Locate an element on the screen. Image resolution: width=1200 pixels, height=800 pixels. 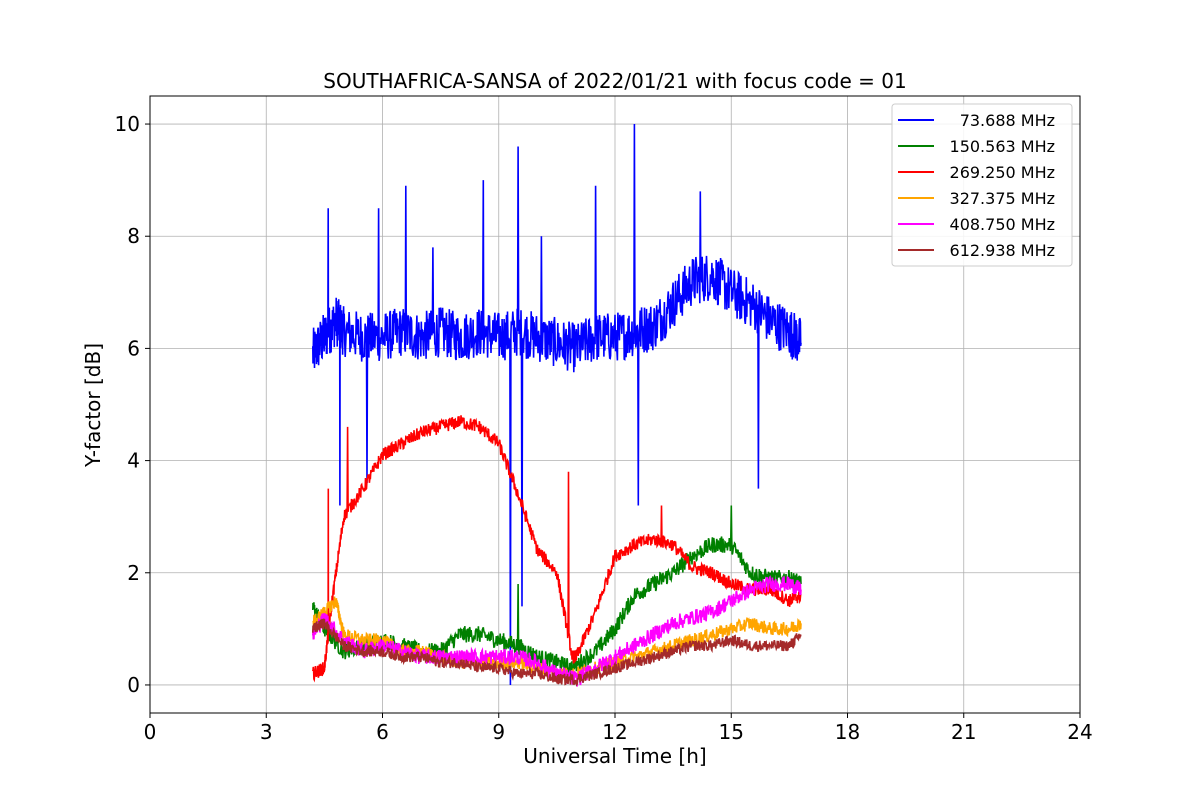
legend-box is located at coordinates (982, 185).